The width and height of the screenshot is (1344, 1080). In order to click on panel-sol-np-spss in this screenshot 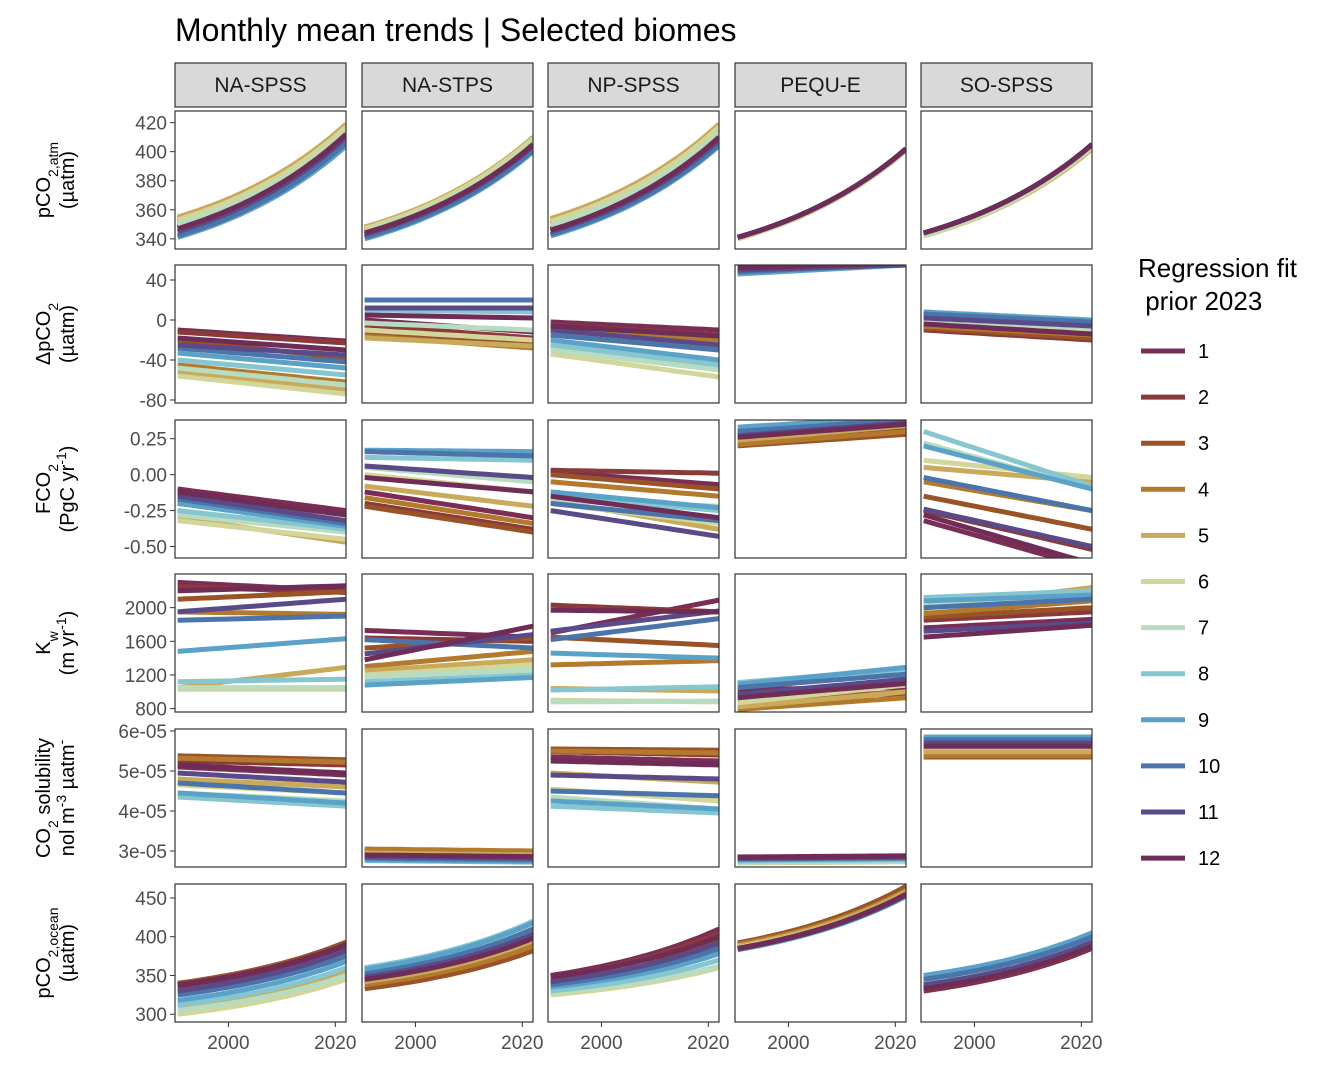, I will do `click(633, 798)`.